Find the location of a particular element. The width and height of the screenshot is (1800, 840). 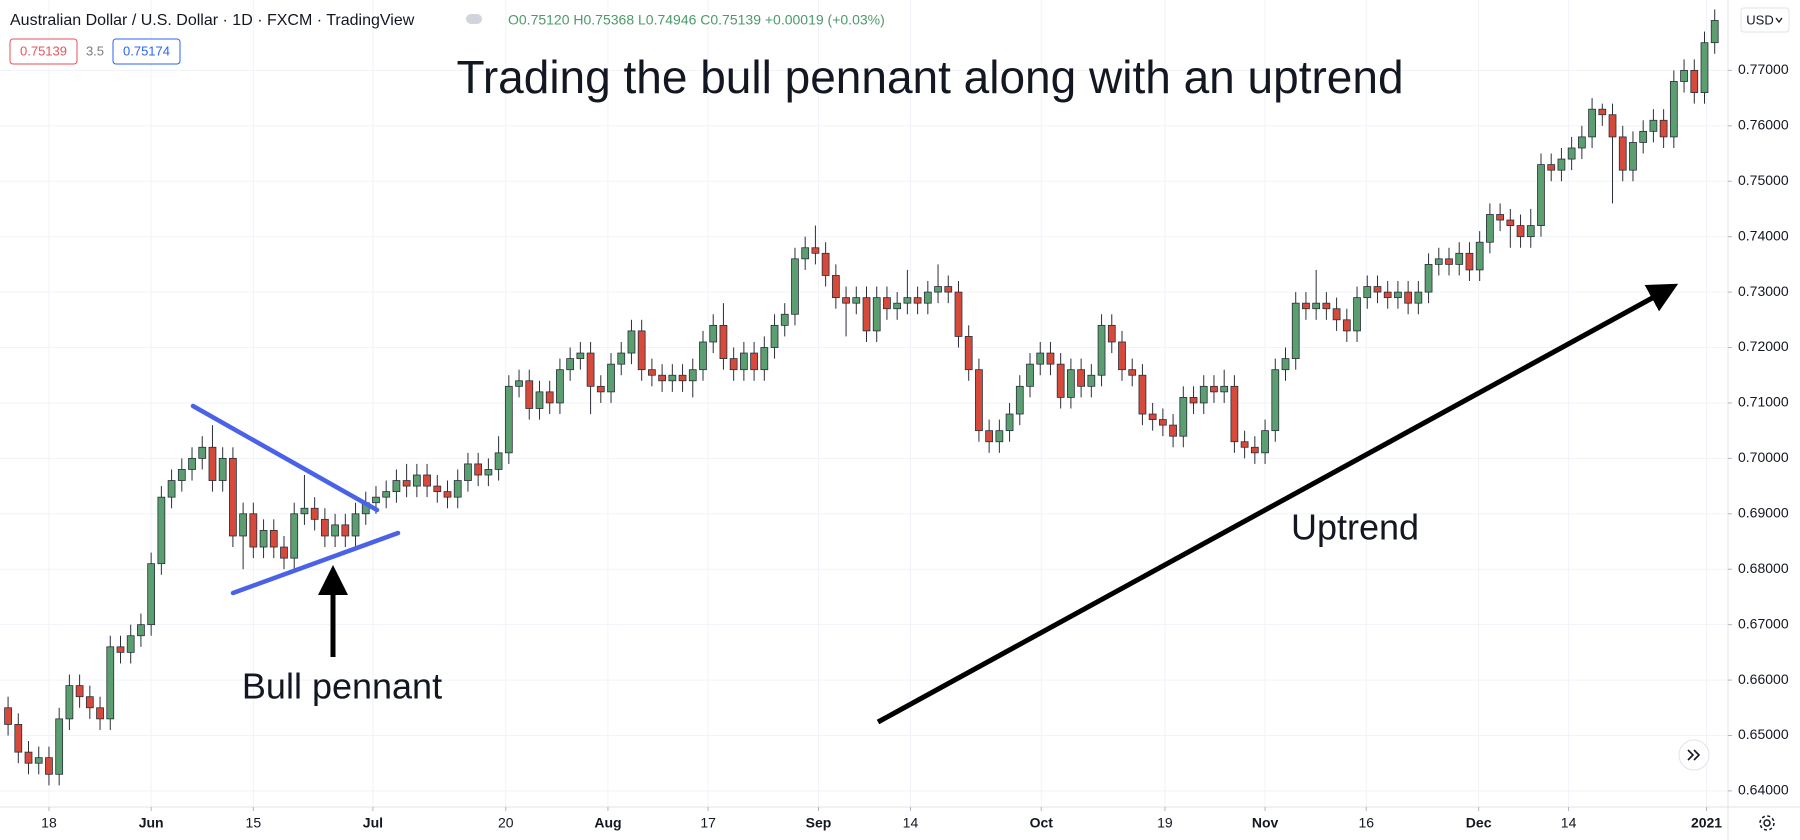

currency-button is located at coordinates (1765, 20).